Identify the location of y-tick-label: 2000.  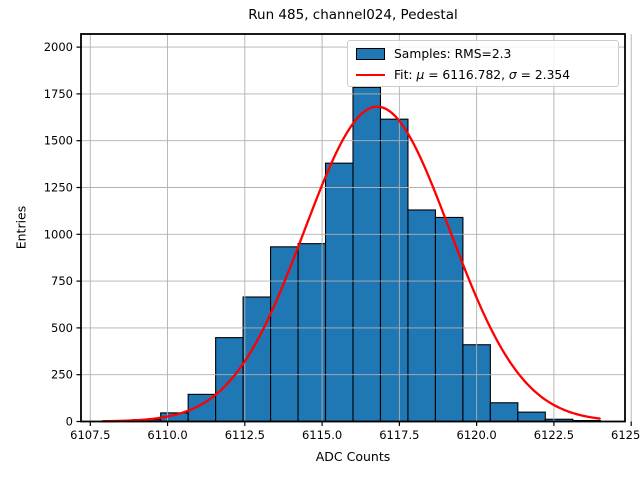
(58, 47).